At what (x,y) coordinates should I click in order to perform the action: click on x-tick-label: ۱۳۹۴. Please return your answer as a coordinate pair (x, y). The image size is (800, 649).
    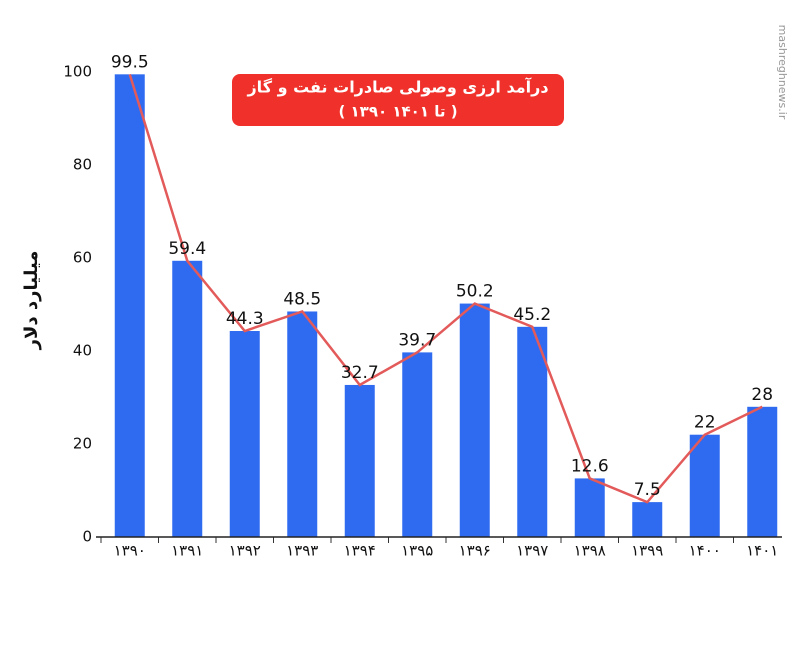
    Looking at the image, I should click on (360, 551).